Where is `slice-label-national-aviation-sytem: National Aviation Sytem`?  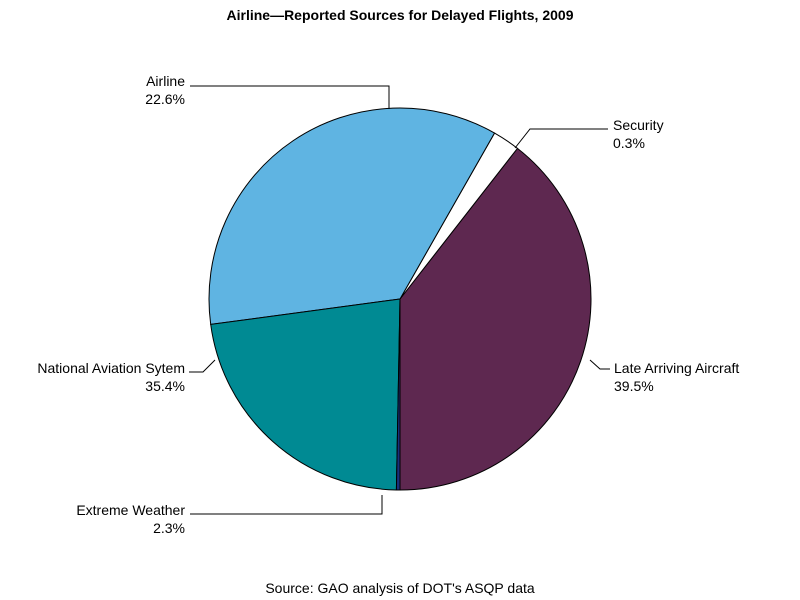 slice-label-national-aviation-sytem: National Aviation Sytem is located at coordinates (111, 368).